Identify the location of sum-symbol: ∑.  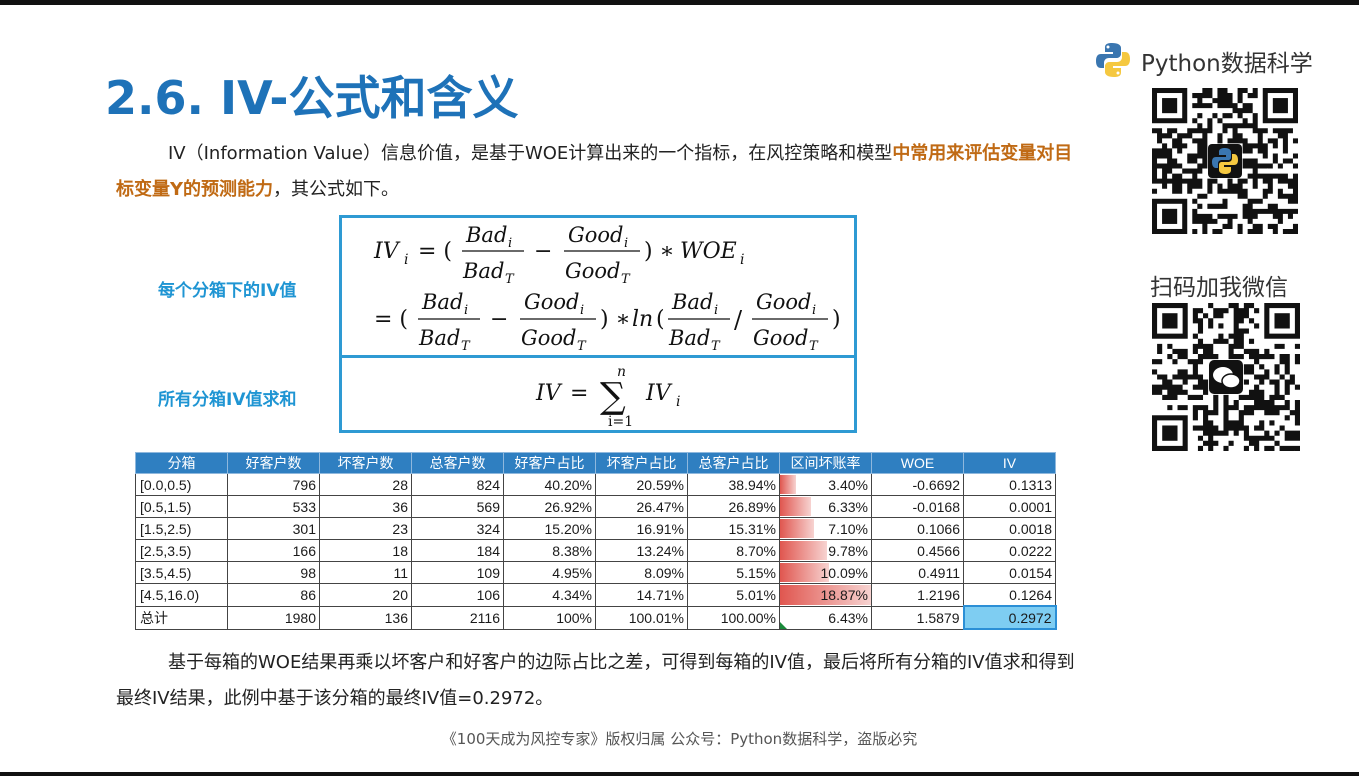
(613, 396).